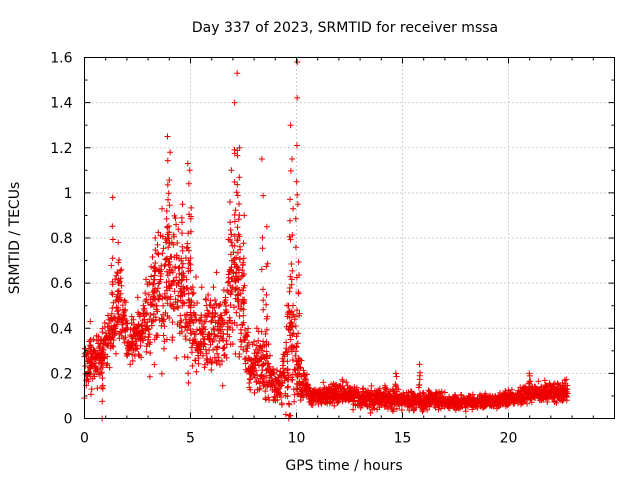 This screenshot has width=640, height=480. Describe the element at coordinates (61, 59) in the screenshot. I see `y-tick-label: 1.6` at that location.